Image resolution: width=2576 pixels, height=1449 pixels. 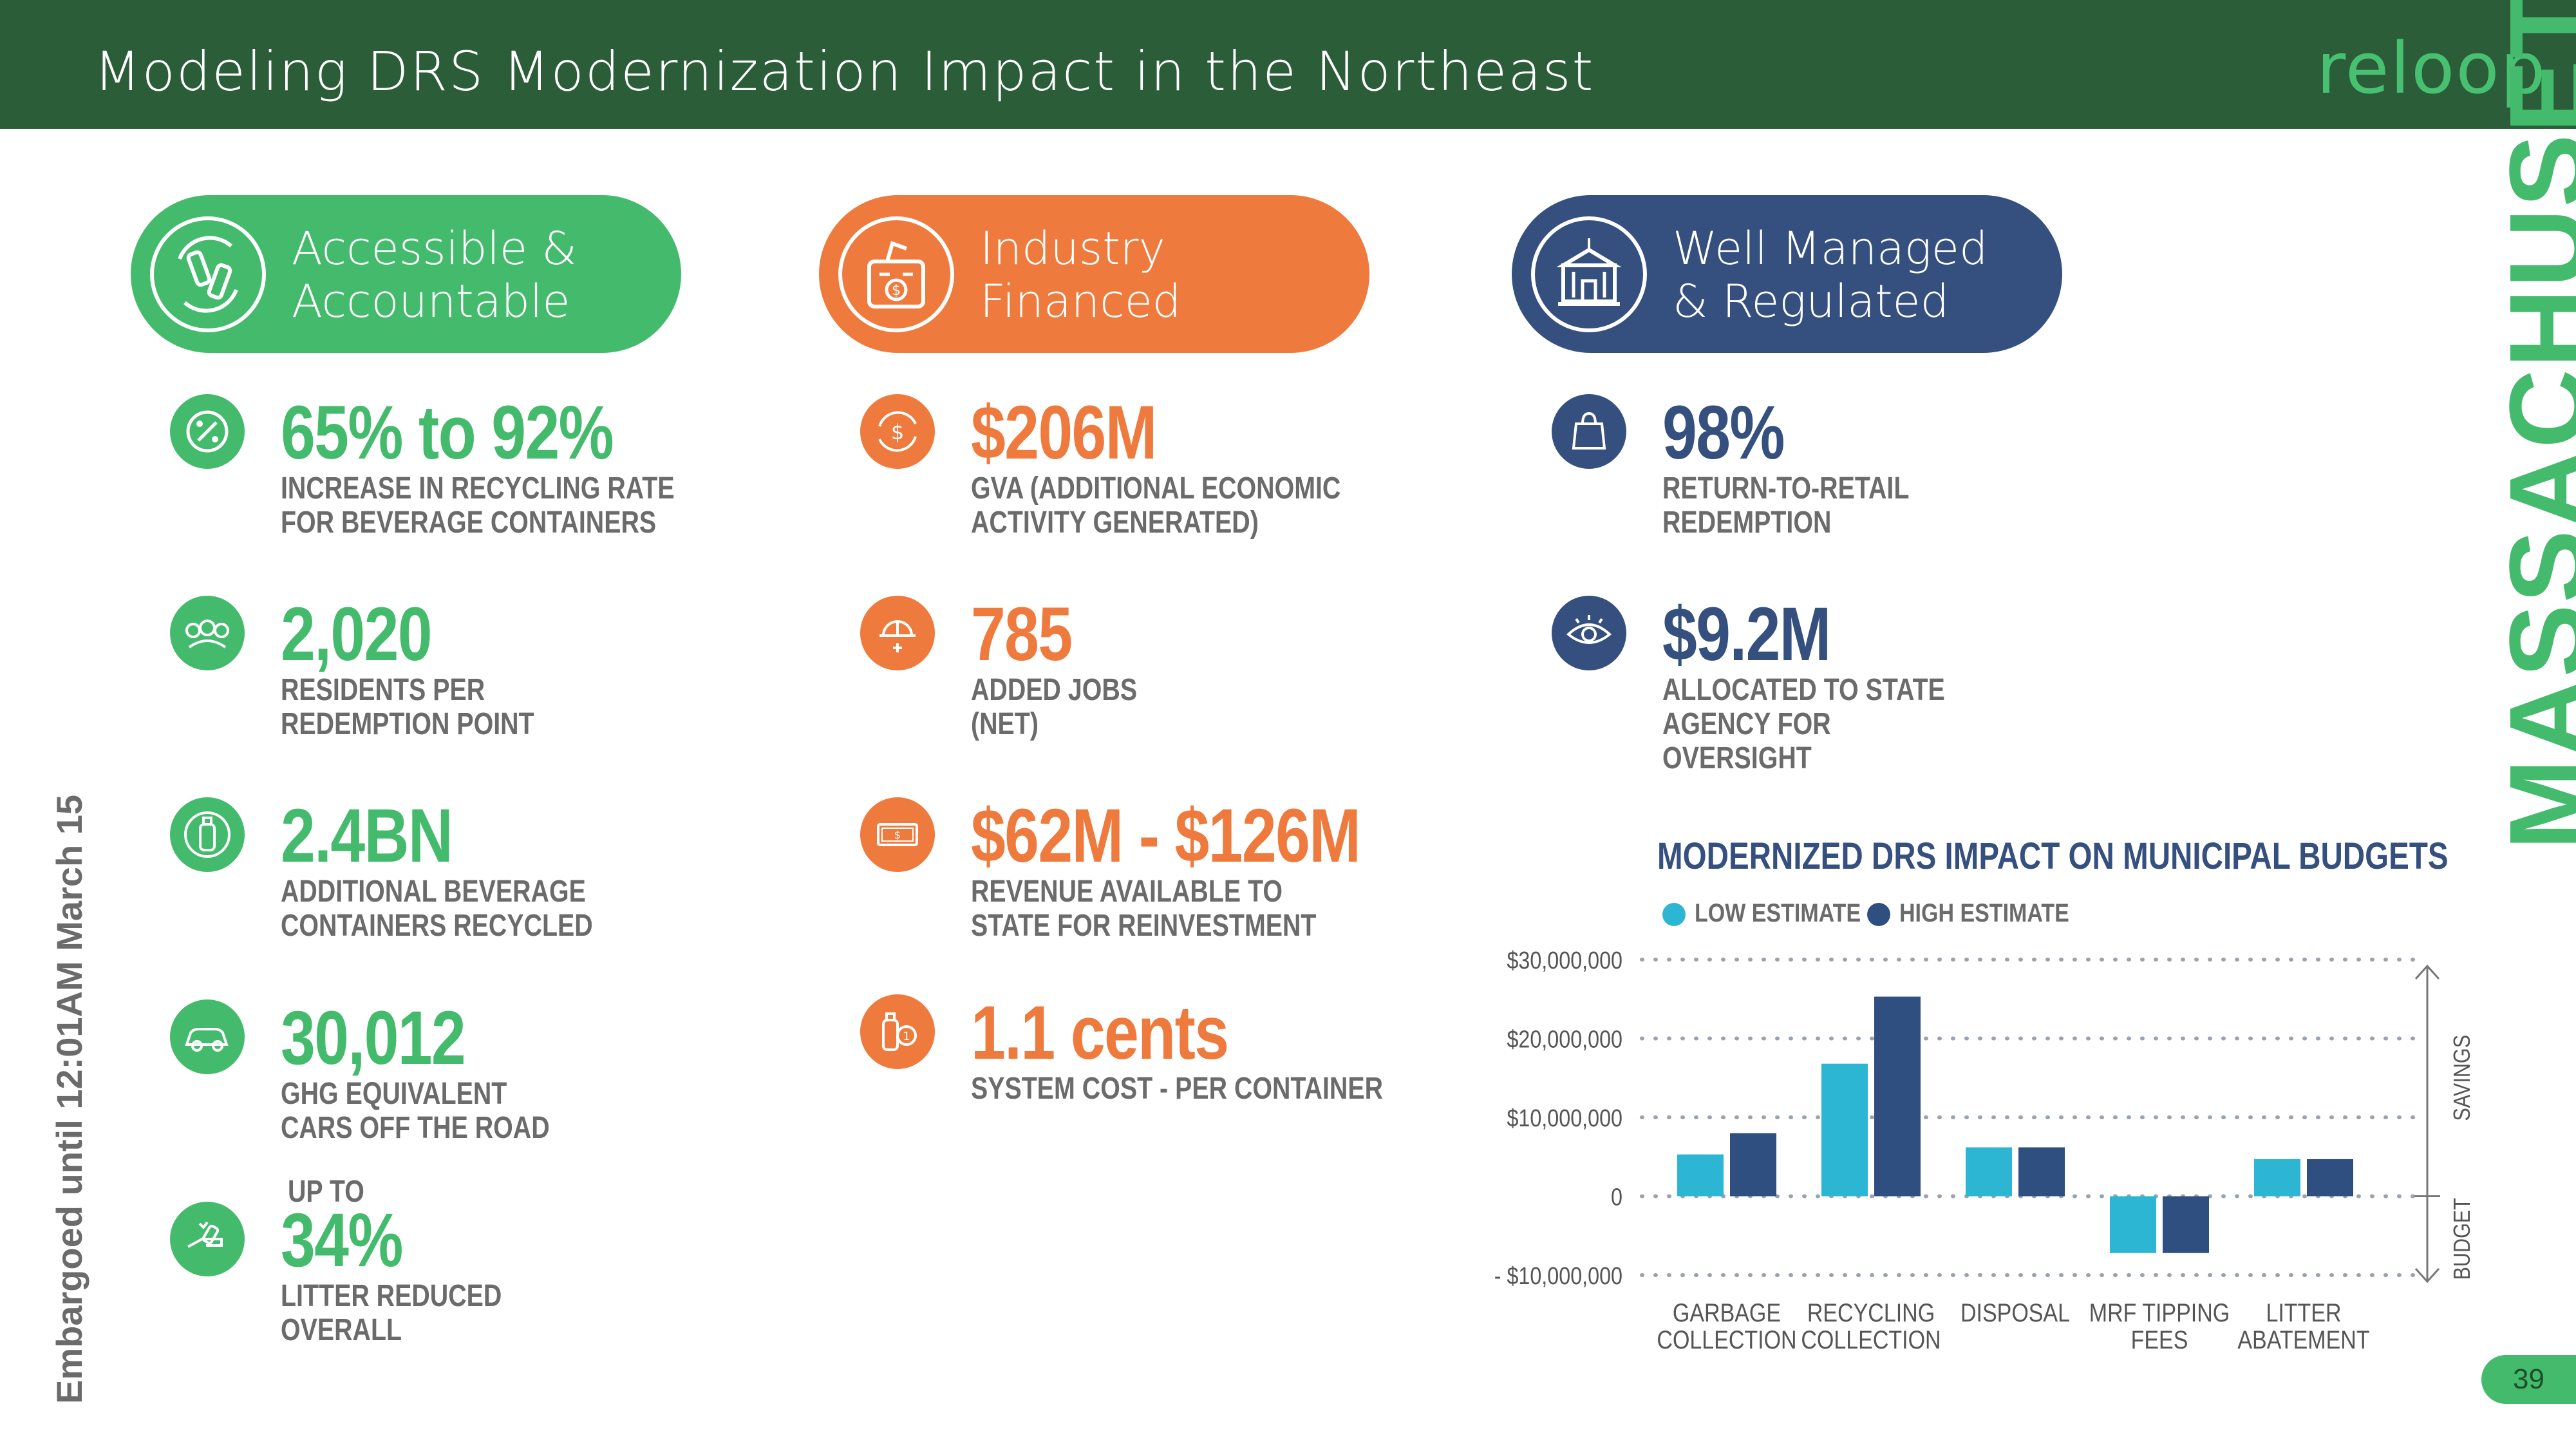 What do you see at coordinates (1778, 913) in the screenshot?
I see `legend-label: LOW ESTIMATE` at bounding box center [1778, 913].